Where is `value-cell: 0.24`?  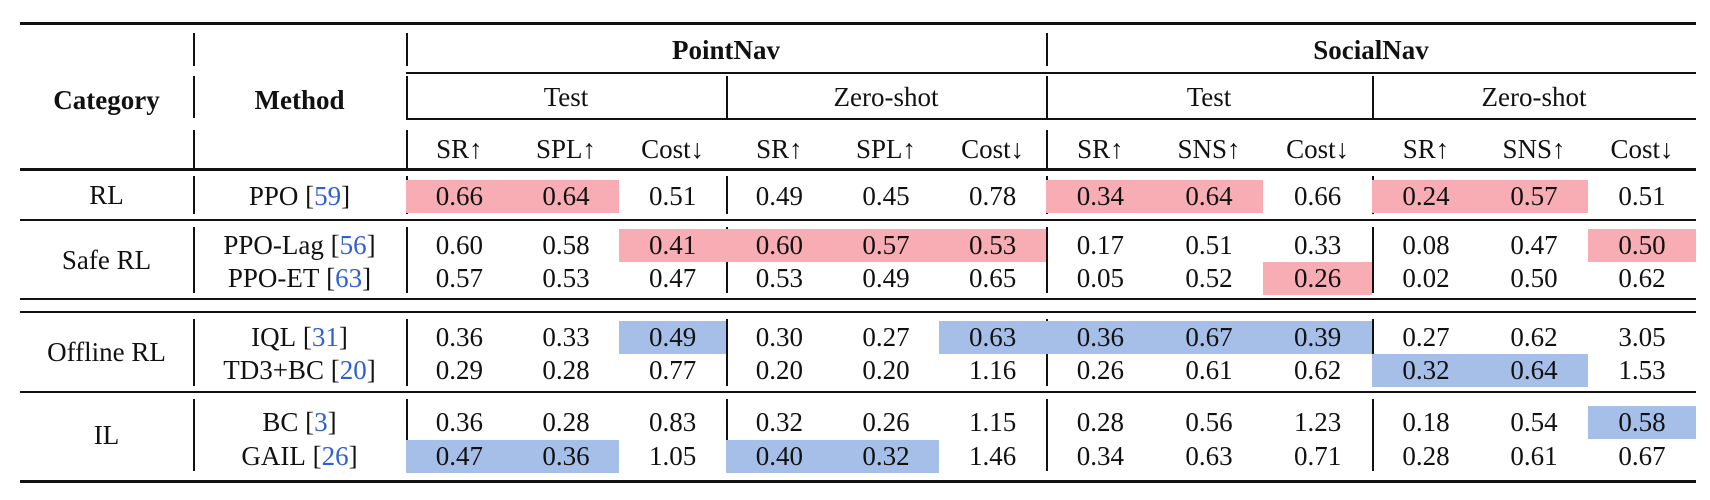
value-cell: 0.24 is located at coordinates (1426, 196).